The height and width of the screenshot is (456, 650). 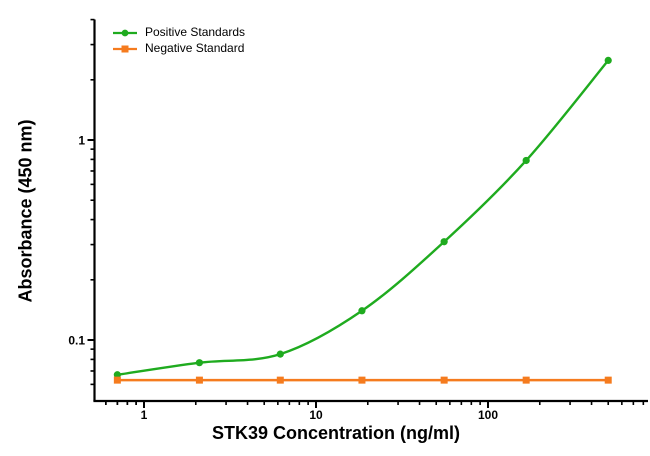 I want to click on series-negative-standard, so click(x=362, y=380).